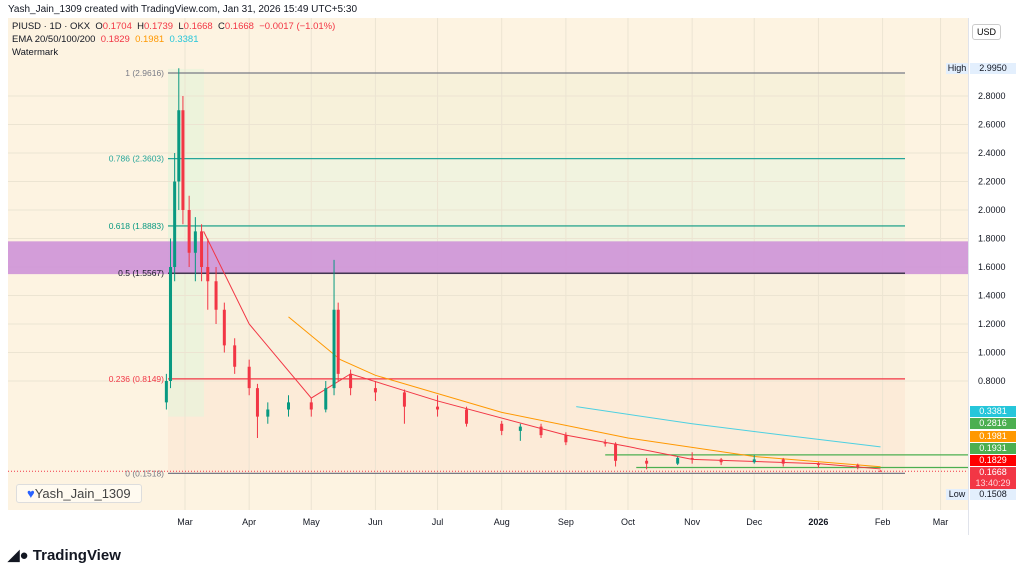  What do you see at coordinates (82, 493) in the screenshot?
I see `watermark-text: Yash_Jain_1309` at bounding box center [82, 493].